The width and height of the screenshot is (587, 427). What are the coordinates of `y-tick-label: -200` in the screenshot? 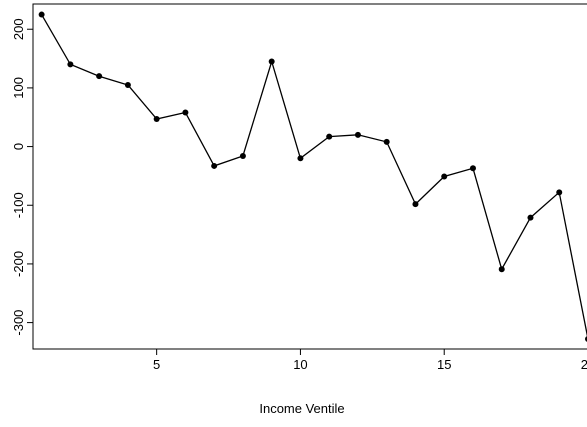 It's located at (18, 264).